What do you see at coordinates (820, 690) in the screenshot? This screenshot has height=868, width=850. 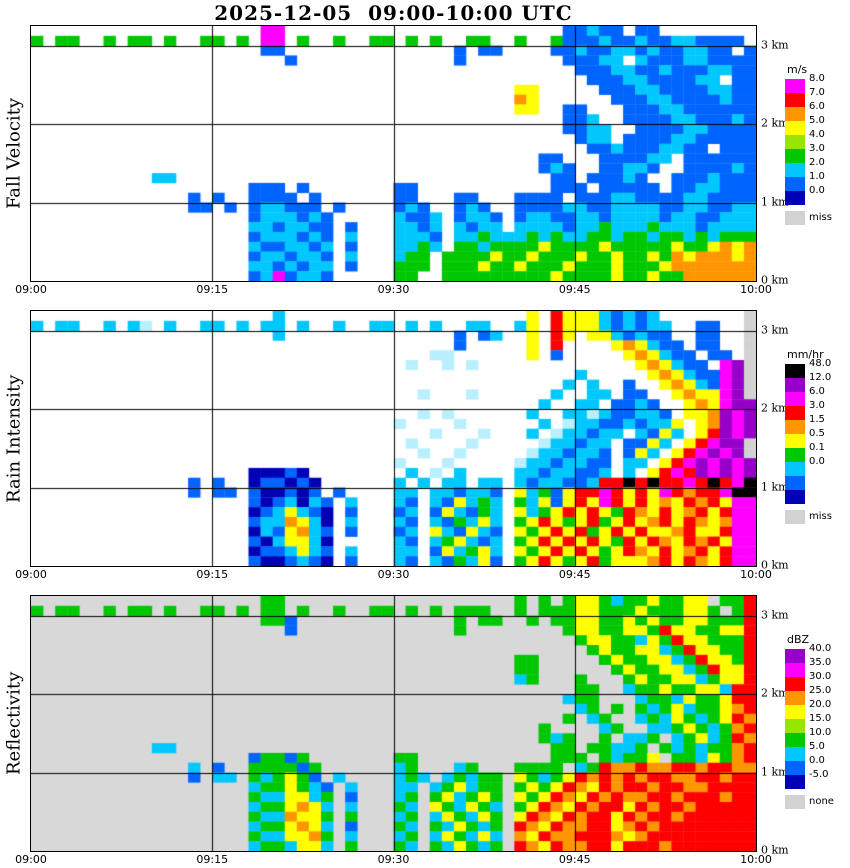 I see `colorbar-label: 25.0` at bounding box center [820, 690].